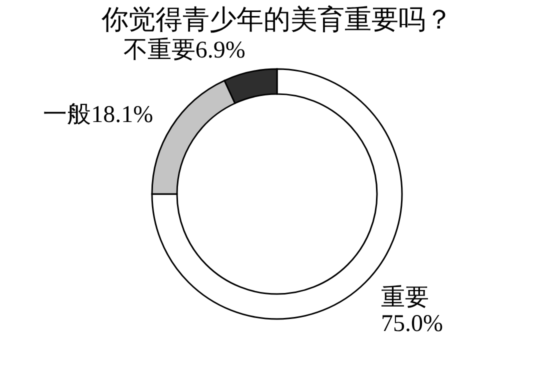  Describe the element at coordinates (98, 115) in the screenshot. I see `slice-label: 一般18.1%` at that location.